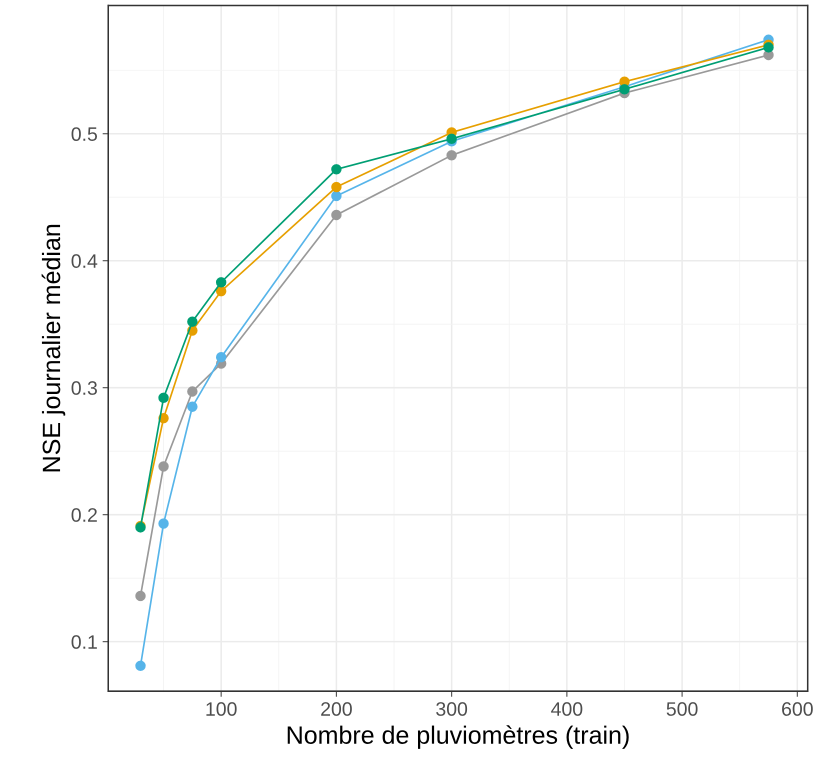  What do you see at coordinates (797, 709) in the screenshot?
I see `x-tick-label: 600` at bounding box center [797, 709].